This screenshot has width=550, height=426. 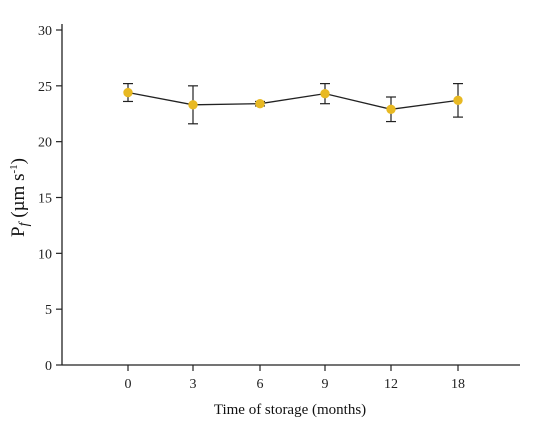 I want to click on x-ticks: 0 3 6 9 12 18, so click(x=295, y=378).